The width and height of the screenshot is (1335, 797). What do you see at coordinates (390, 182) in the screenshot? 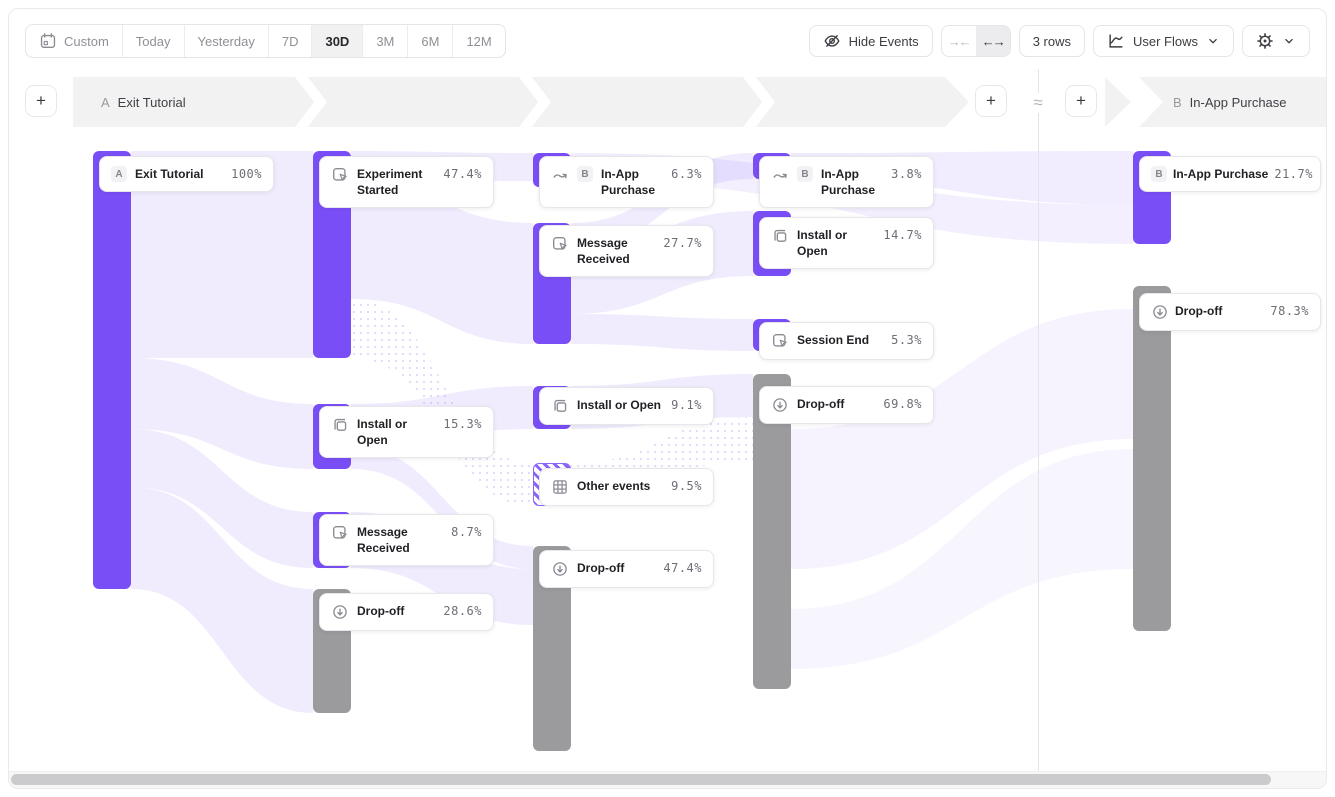
I see `node-label: Experiment Started` at bounding box center [390, 182].